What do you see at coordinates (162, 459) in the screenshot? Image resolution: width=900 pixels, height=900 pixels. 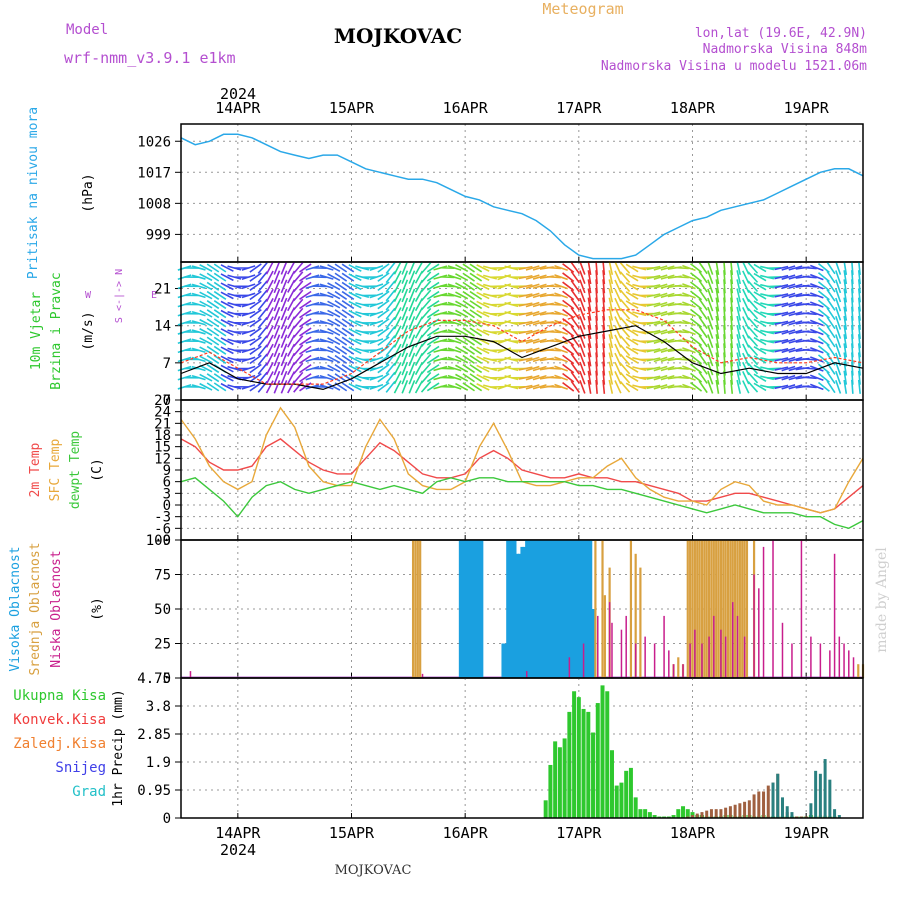 I see `y-tick-label: 12` at bounding box center [162, 459].